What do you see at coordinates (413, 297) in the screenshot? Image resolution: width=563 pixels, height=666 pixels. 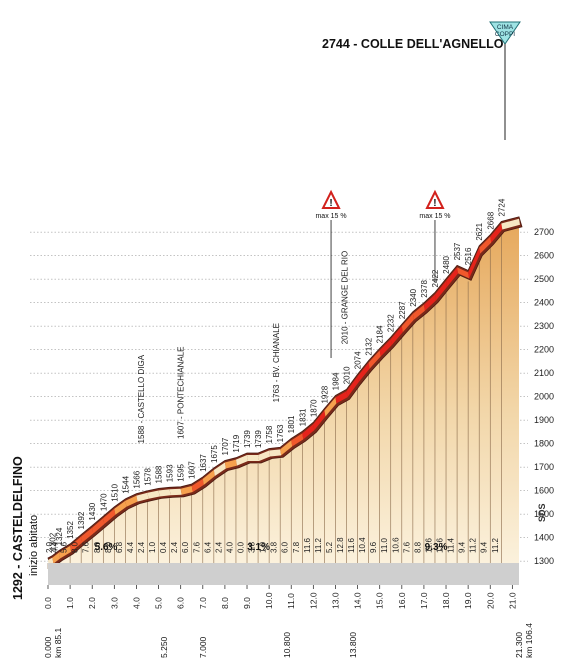 I see `elevation-label: 2340` at bounding box center [413, 297].